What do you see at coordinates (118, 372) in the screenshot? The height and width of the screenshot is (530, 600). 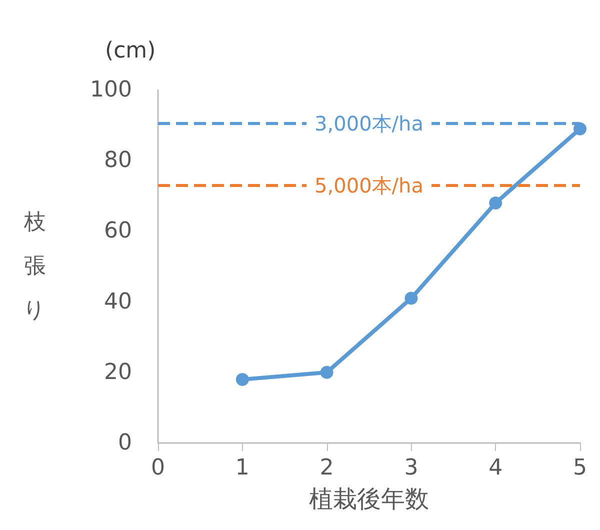 I see `y-tick-label: 20` at bounding box center [118, 372].